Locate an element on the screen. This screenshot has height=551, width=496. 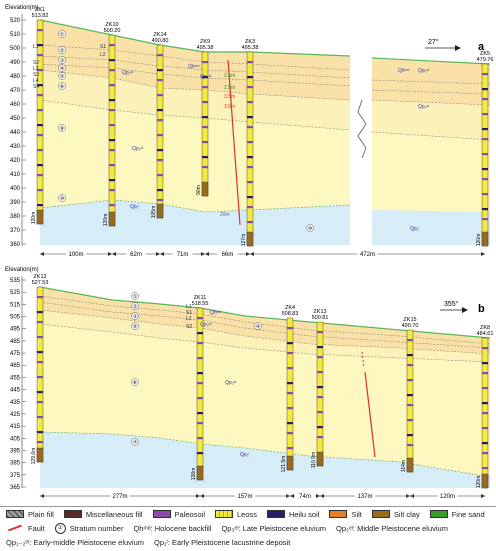
silt-swatch-icon is located at coordinates (338, 514).